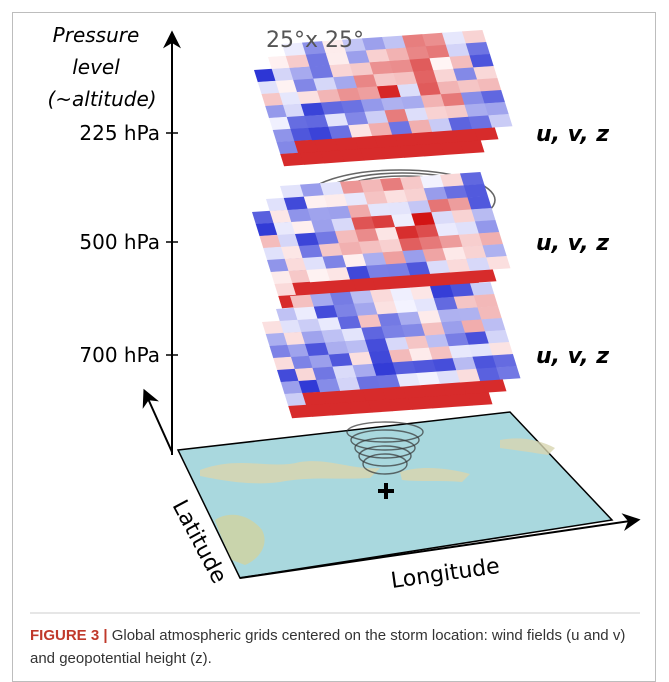  I want to click on vortex-ring, so click(385, 440).